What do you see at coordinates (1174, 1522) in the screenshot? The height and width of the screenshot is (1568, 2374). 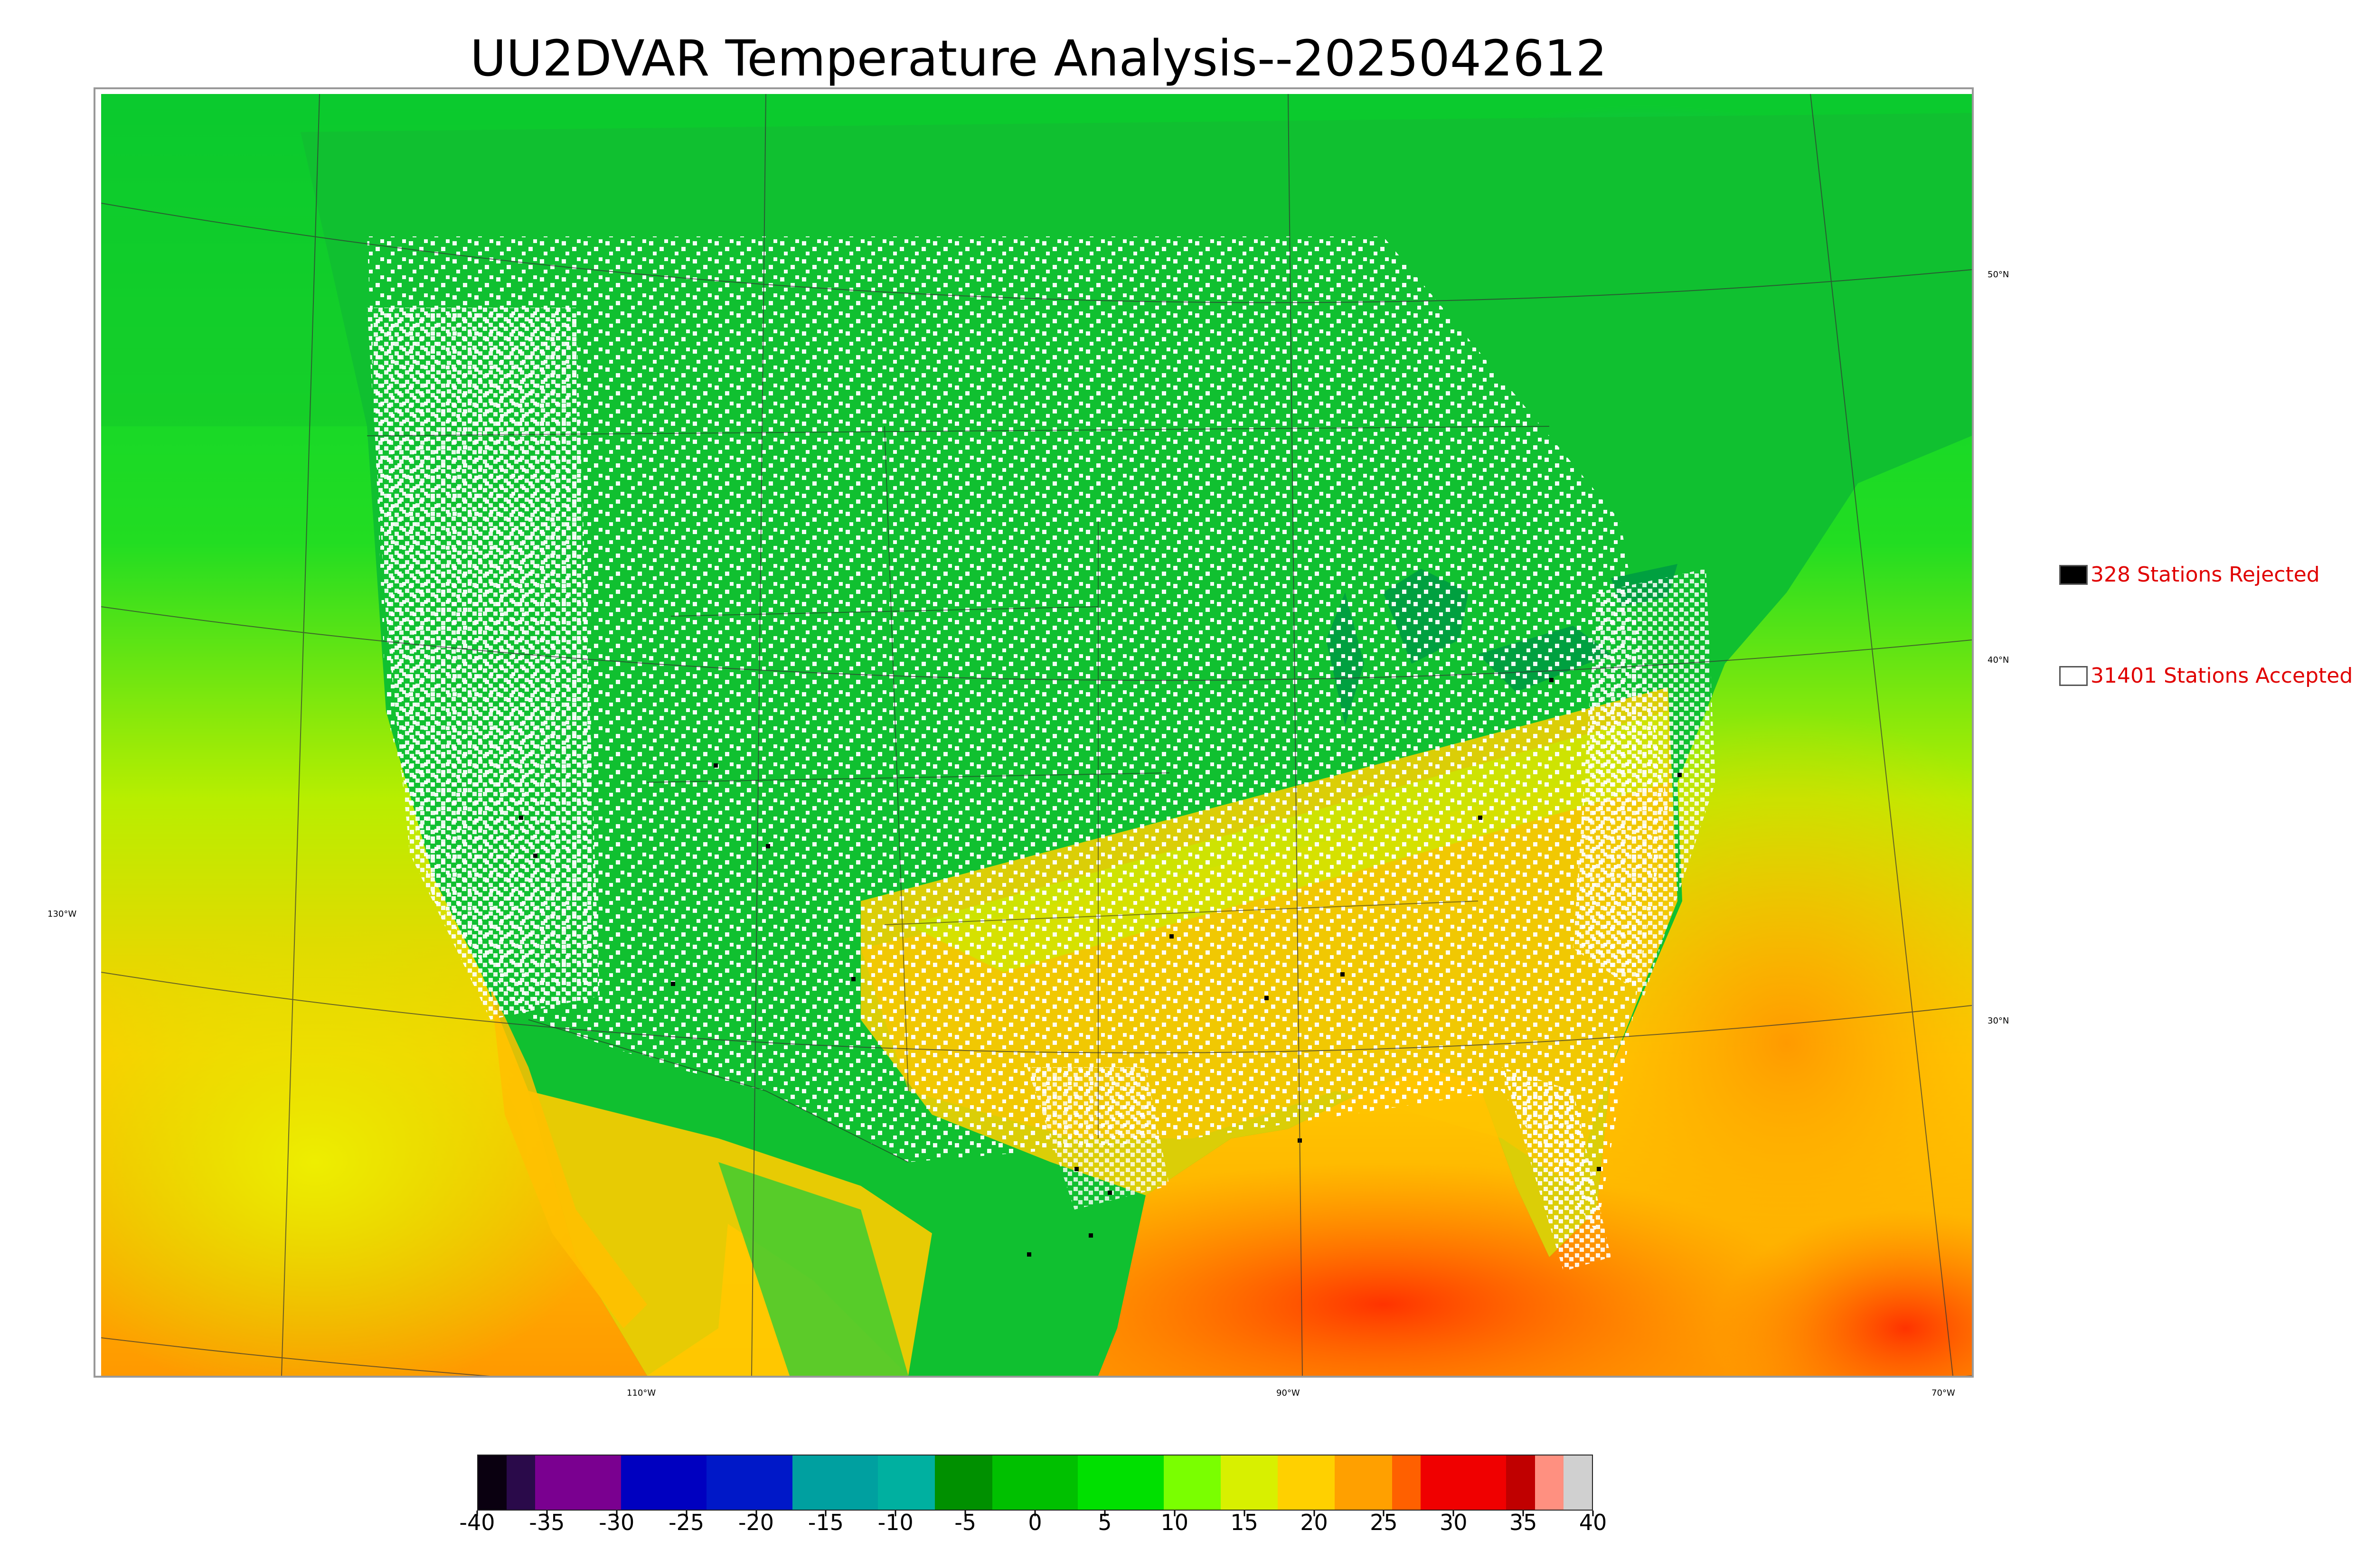 I see `colorbar-tick-label: 10` at bounding box center [1174, 1522].